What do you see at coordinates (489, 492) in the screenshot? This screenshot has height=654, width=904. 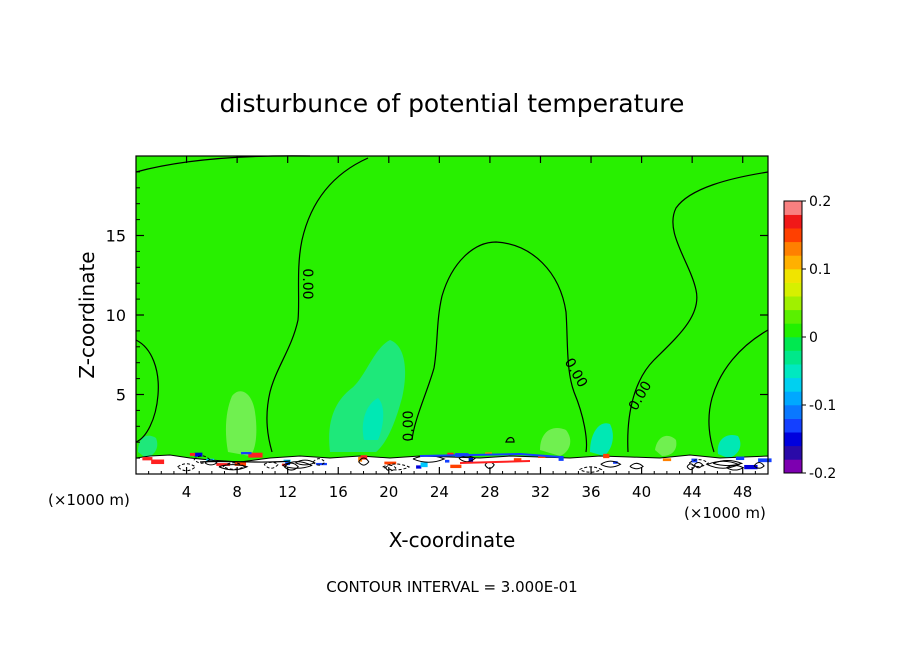 I see `x-tick-label: 28` at bounding box center [489, 492].